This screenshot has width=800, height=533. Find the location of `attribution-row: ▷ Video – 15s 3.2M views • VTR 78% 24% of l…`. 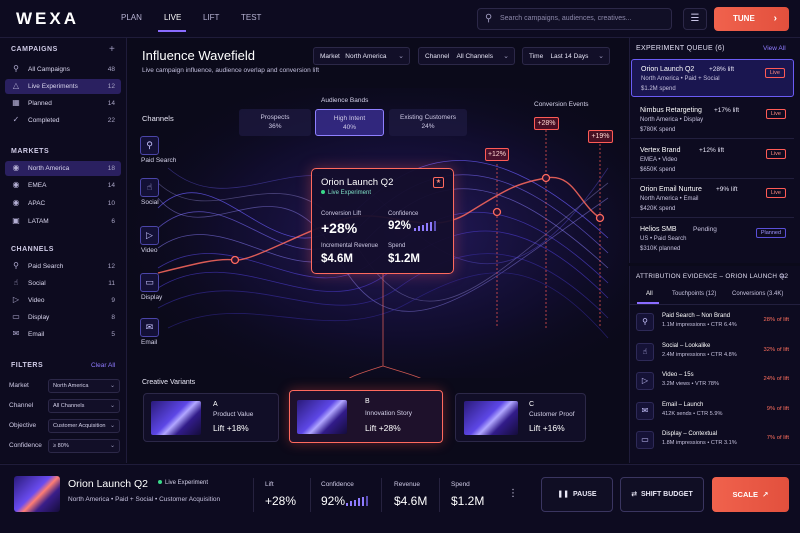

attribution-row: ▷ Video – 15s 3.2M views • VTR 78% 24% of l… is located at coordinates (715, 383).